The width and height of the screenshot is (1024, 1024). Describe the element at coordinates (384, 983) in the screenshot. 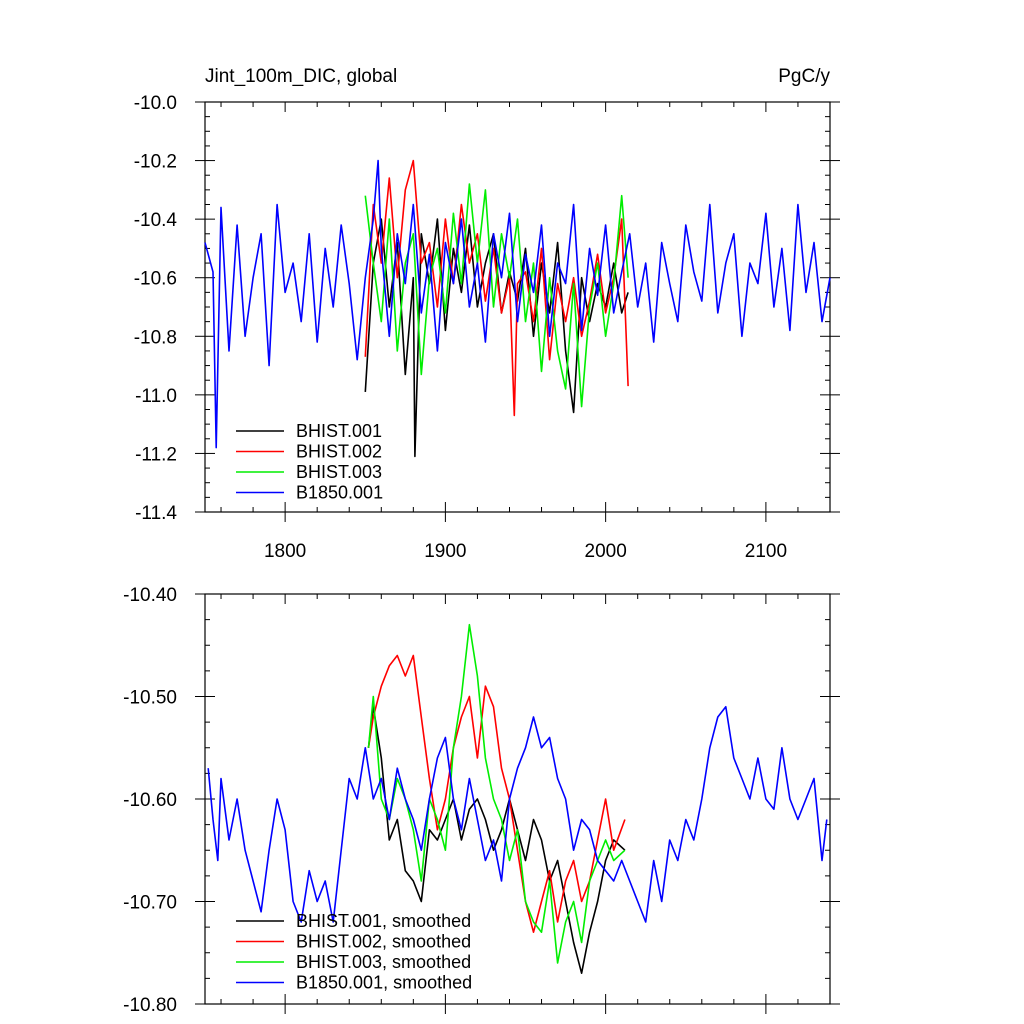

I see `legend-label: B1850.001, smoothed` at that location.